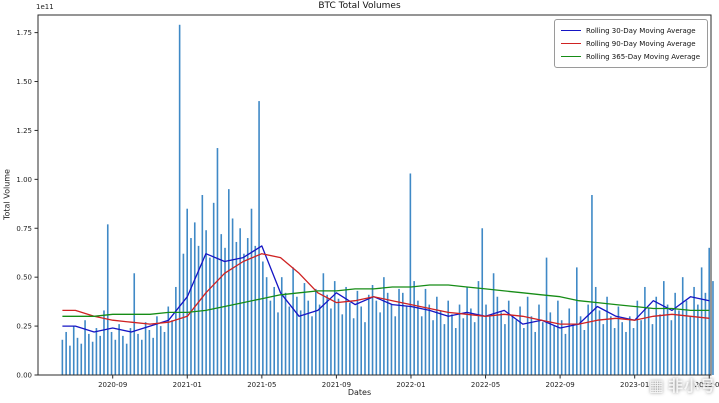  I want to click on x-tick-label: 2020-09, so click(112, 385).